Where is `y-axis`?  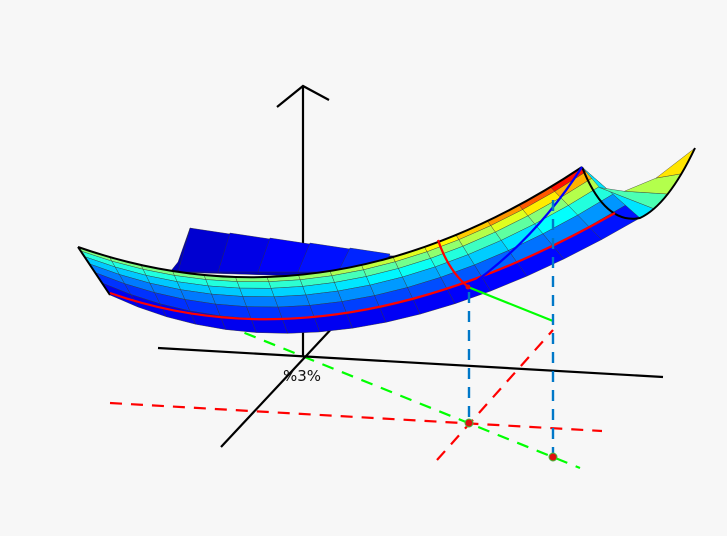 y-axis is located at coordinates (278, 386).